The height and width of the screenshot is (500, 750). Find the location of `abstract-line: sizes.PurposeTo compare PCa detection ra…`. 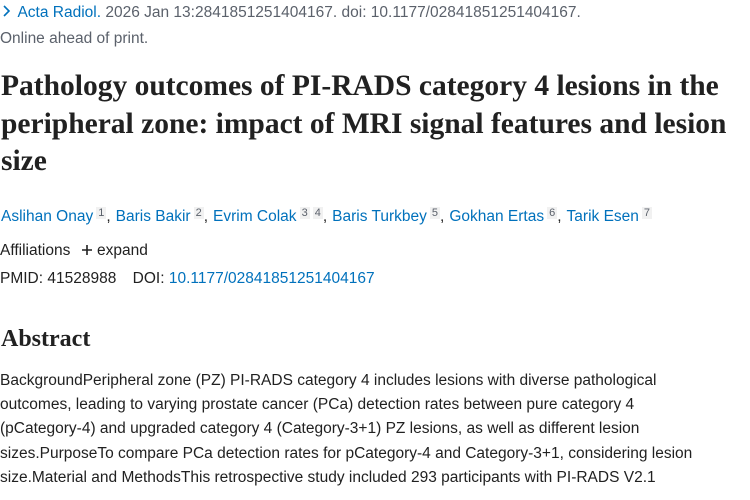

abstract-line: sizes.PurposeTo compare PCa detection ra… is located at coordinates (346, 453).